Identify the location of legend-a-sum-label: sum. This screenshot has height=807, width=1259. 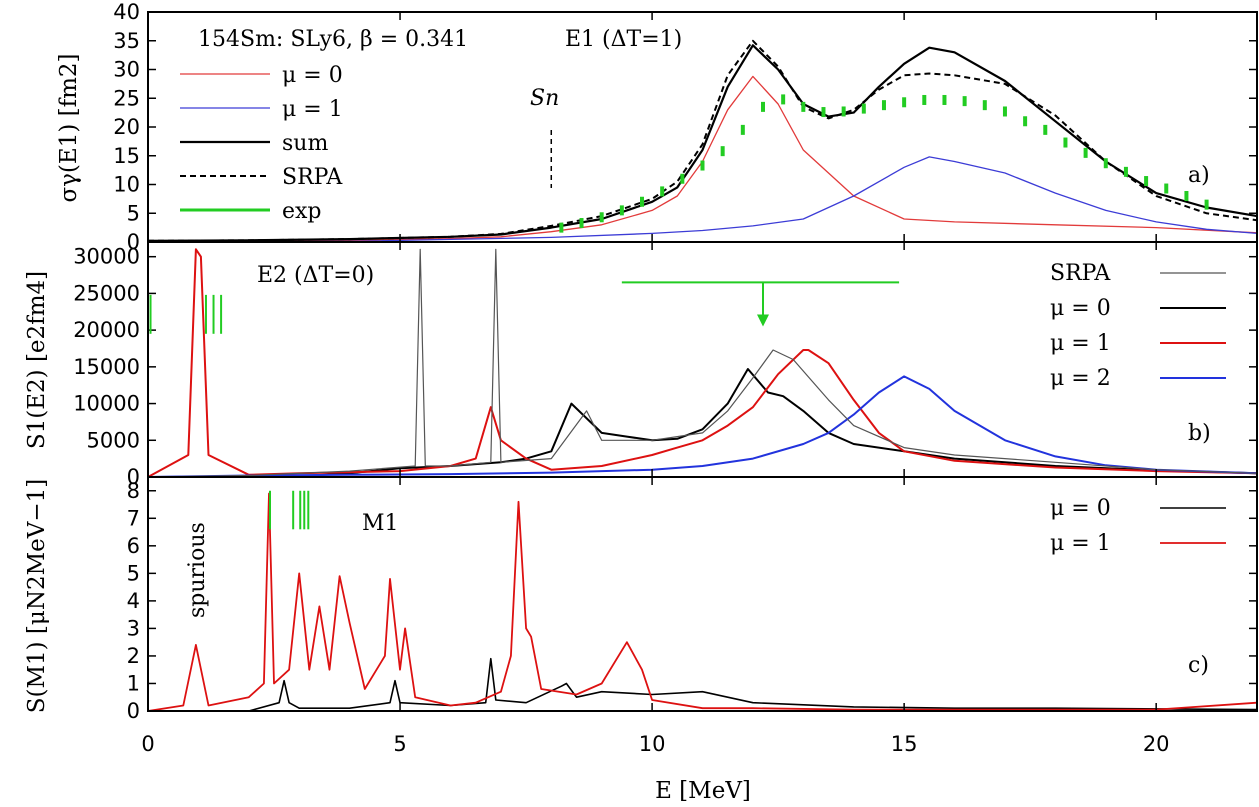
(305, 143).